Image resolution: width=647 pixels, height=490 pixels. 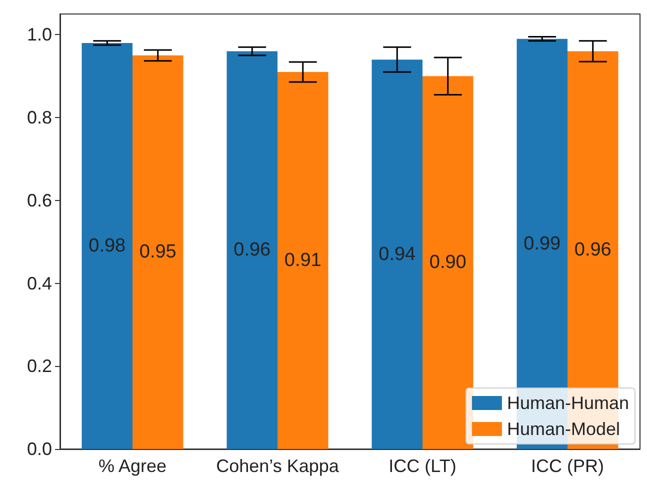 What do you see at coordinates (39, 366) in the screenshot?
I see `y-tick-label: 0.2` at bounding box center [39, 366].